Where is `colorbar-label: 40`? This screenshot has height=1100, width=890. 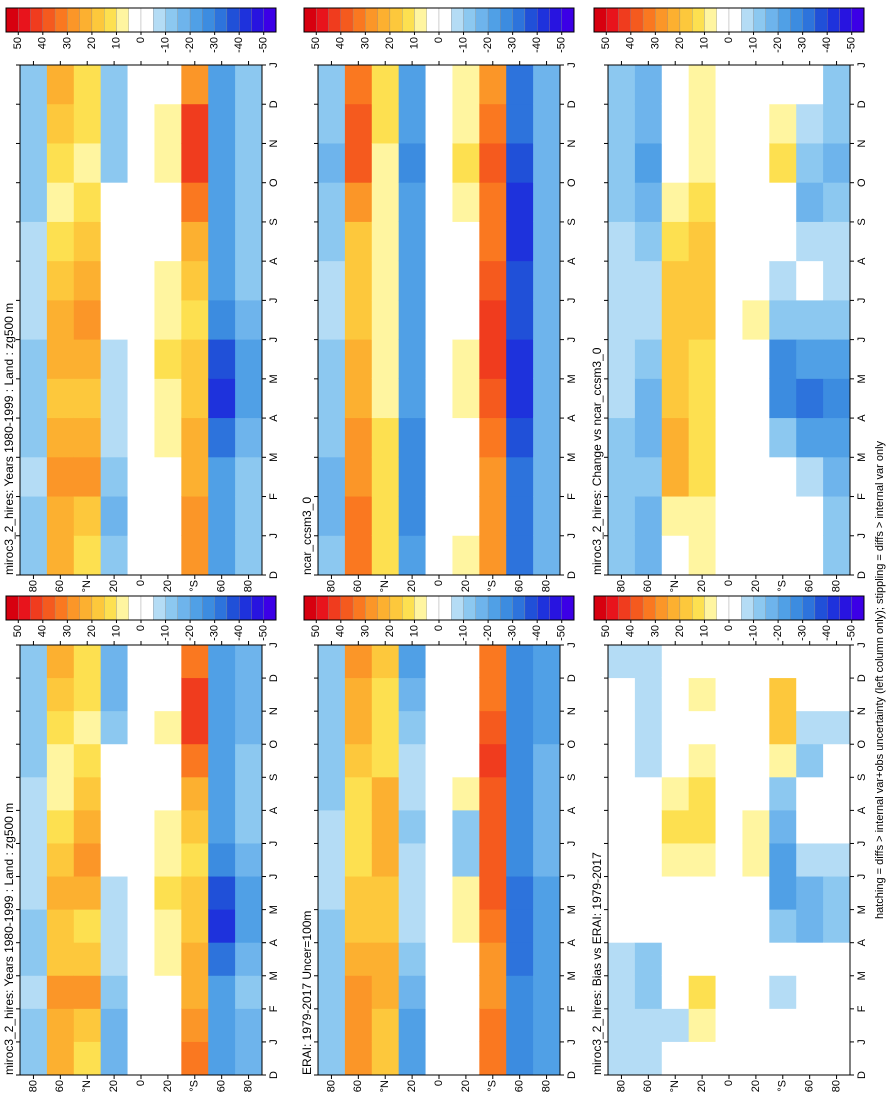
colorbar-label: 40 is located at coordinates (341, 631).